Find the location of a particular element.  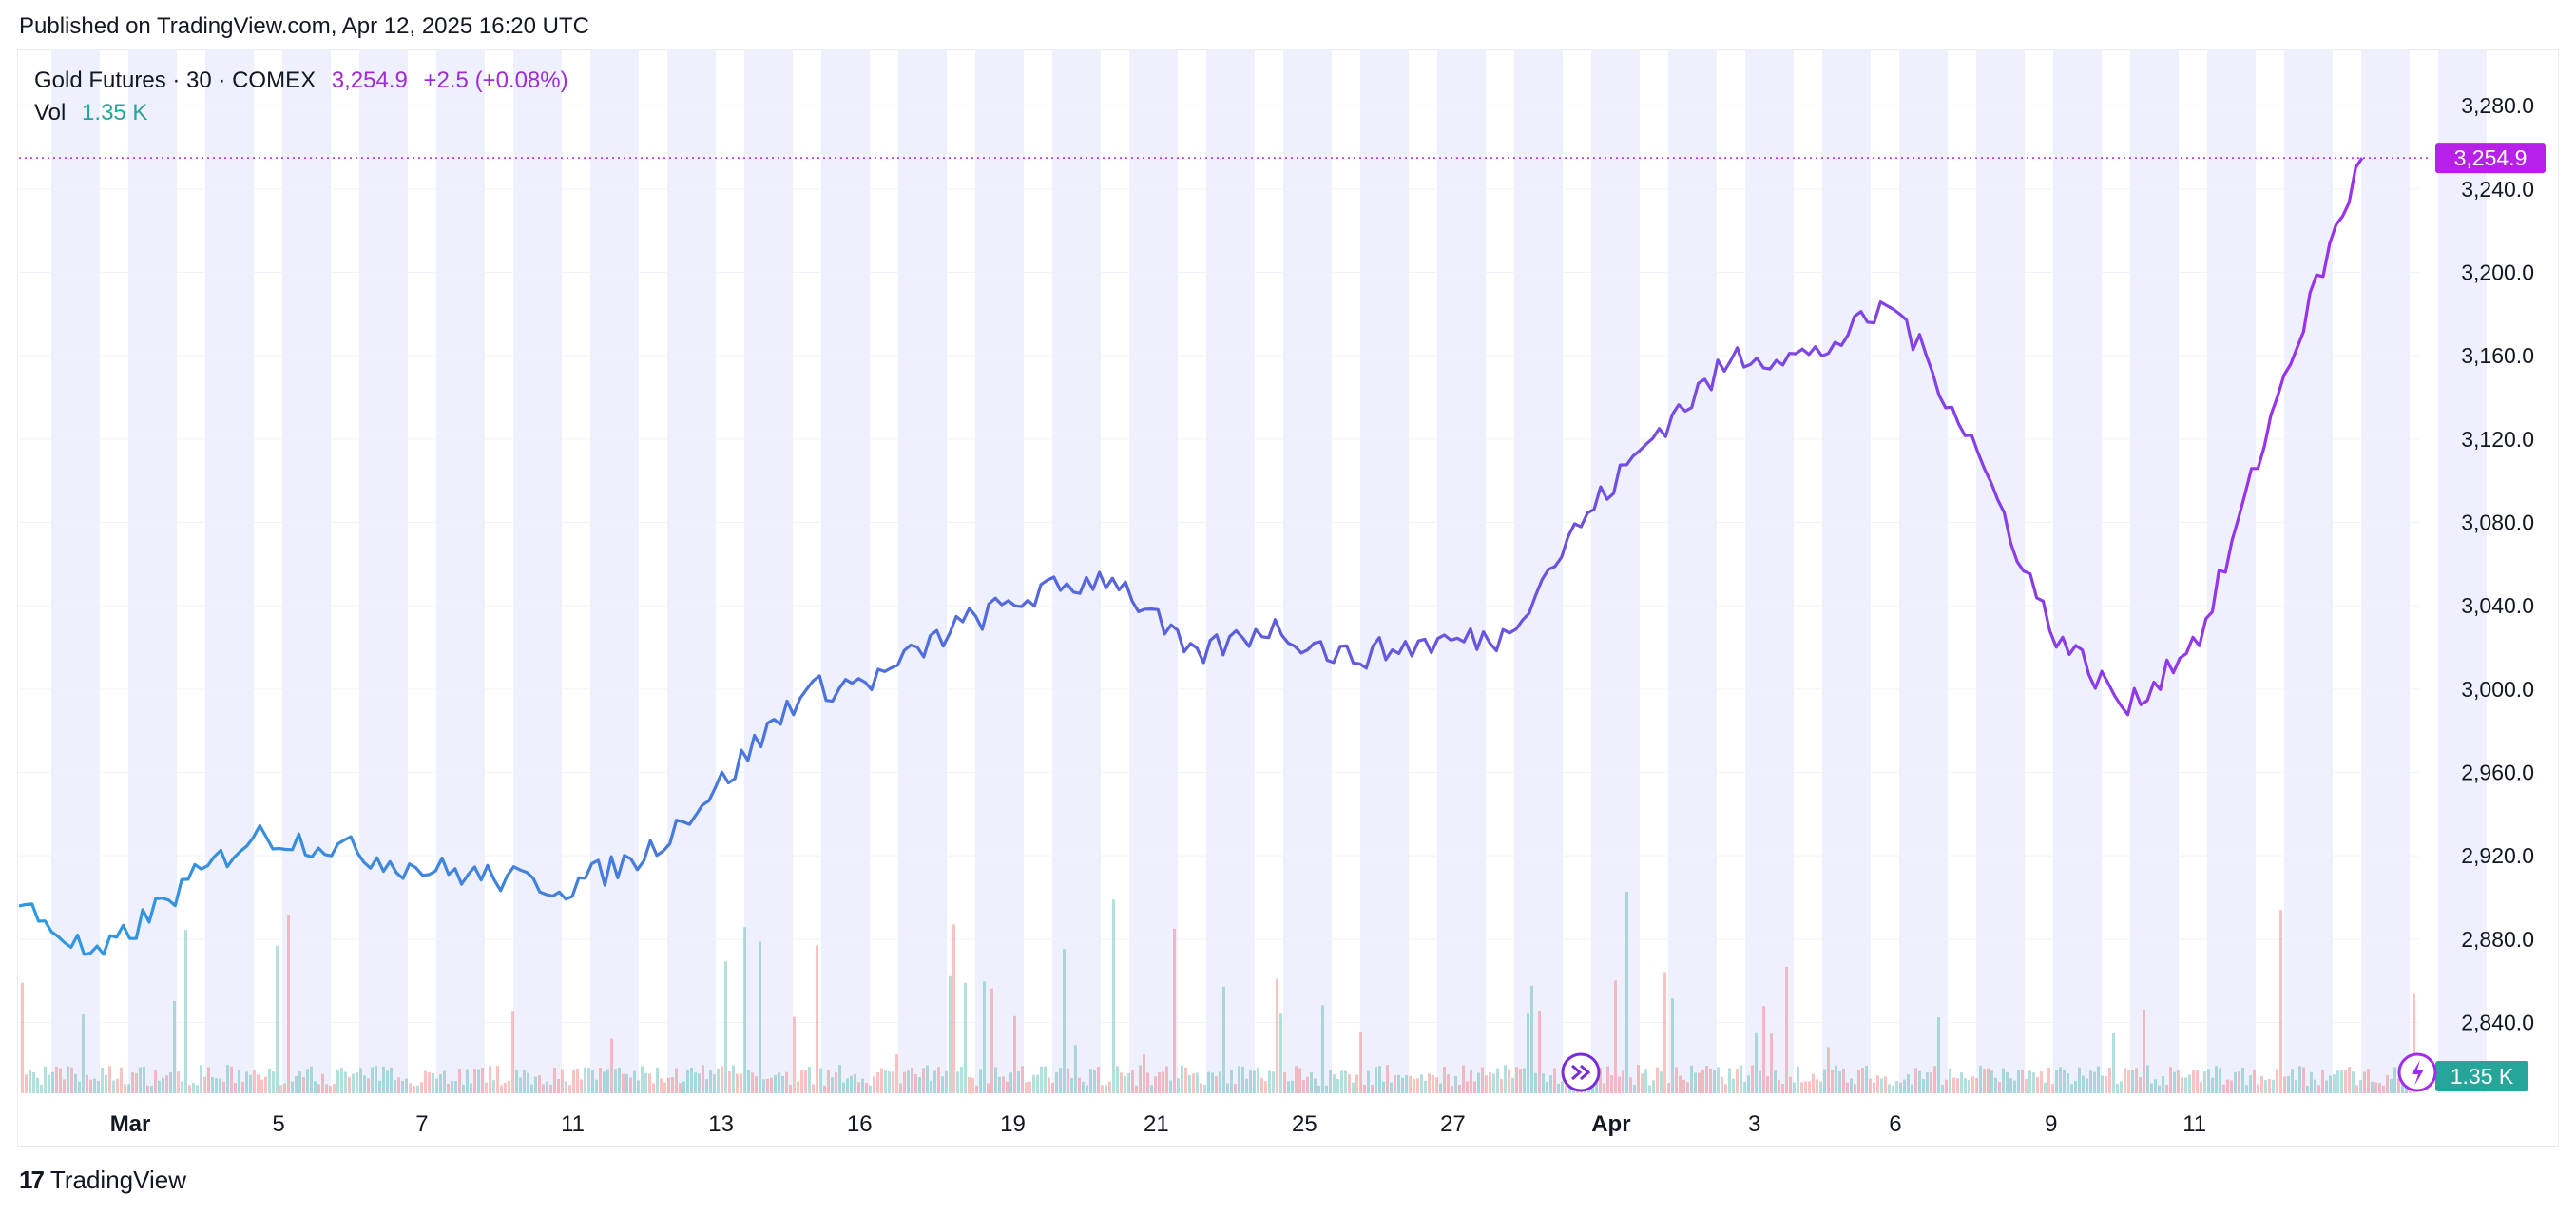

current-price-text: 3,254.9 is located at coordinates (2491, 157).